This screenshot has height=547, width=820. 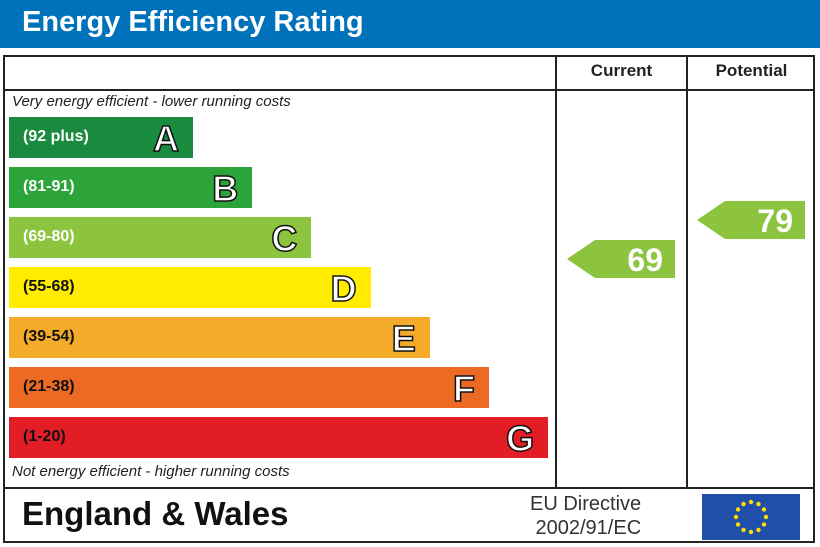 I want to click on band-letter: G, so click(x=520, y=438).